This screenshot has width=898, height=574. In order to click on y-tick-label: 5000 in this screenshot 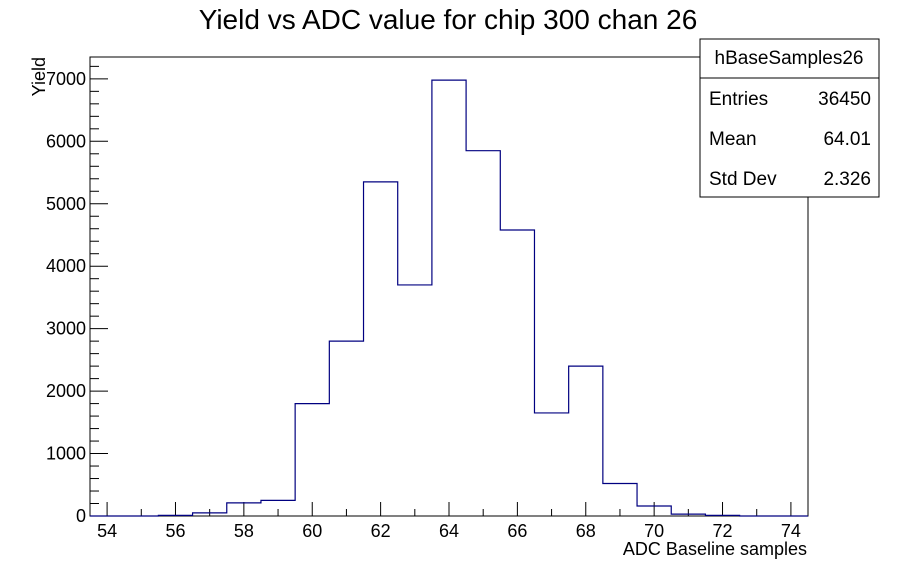, I will do `click(66, 204)`.